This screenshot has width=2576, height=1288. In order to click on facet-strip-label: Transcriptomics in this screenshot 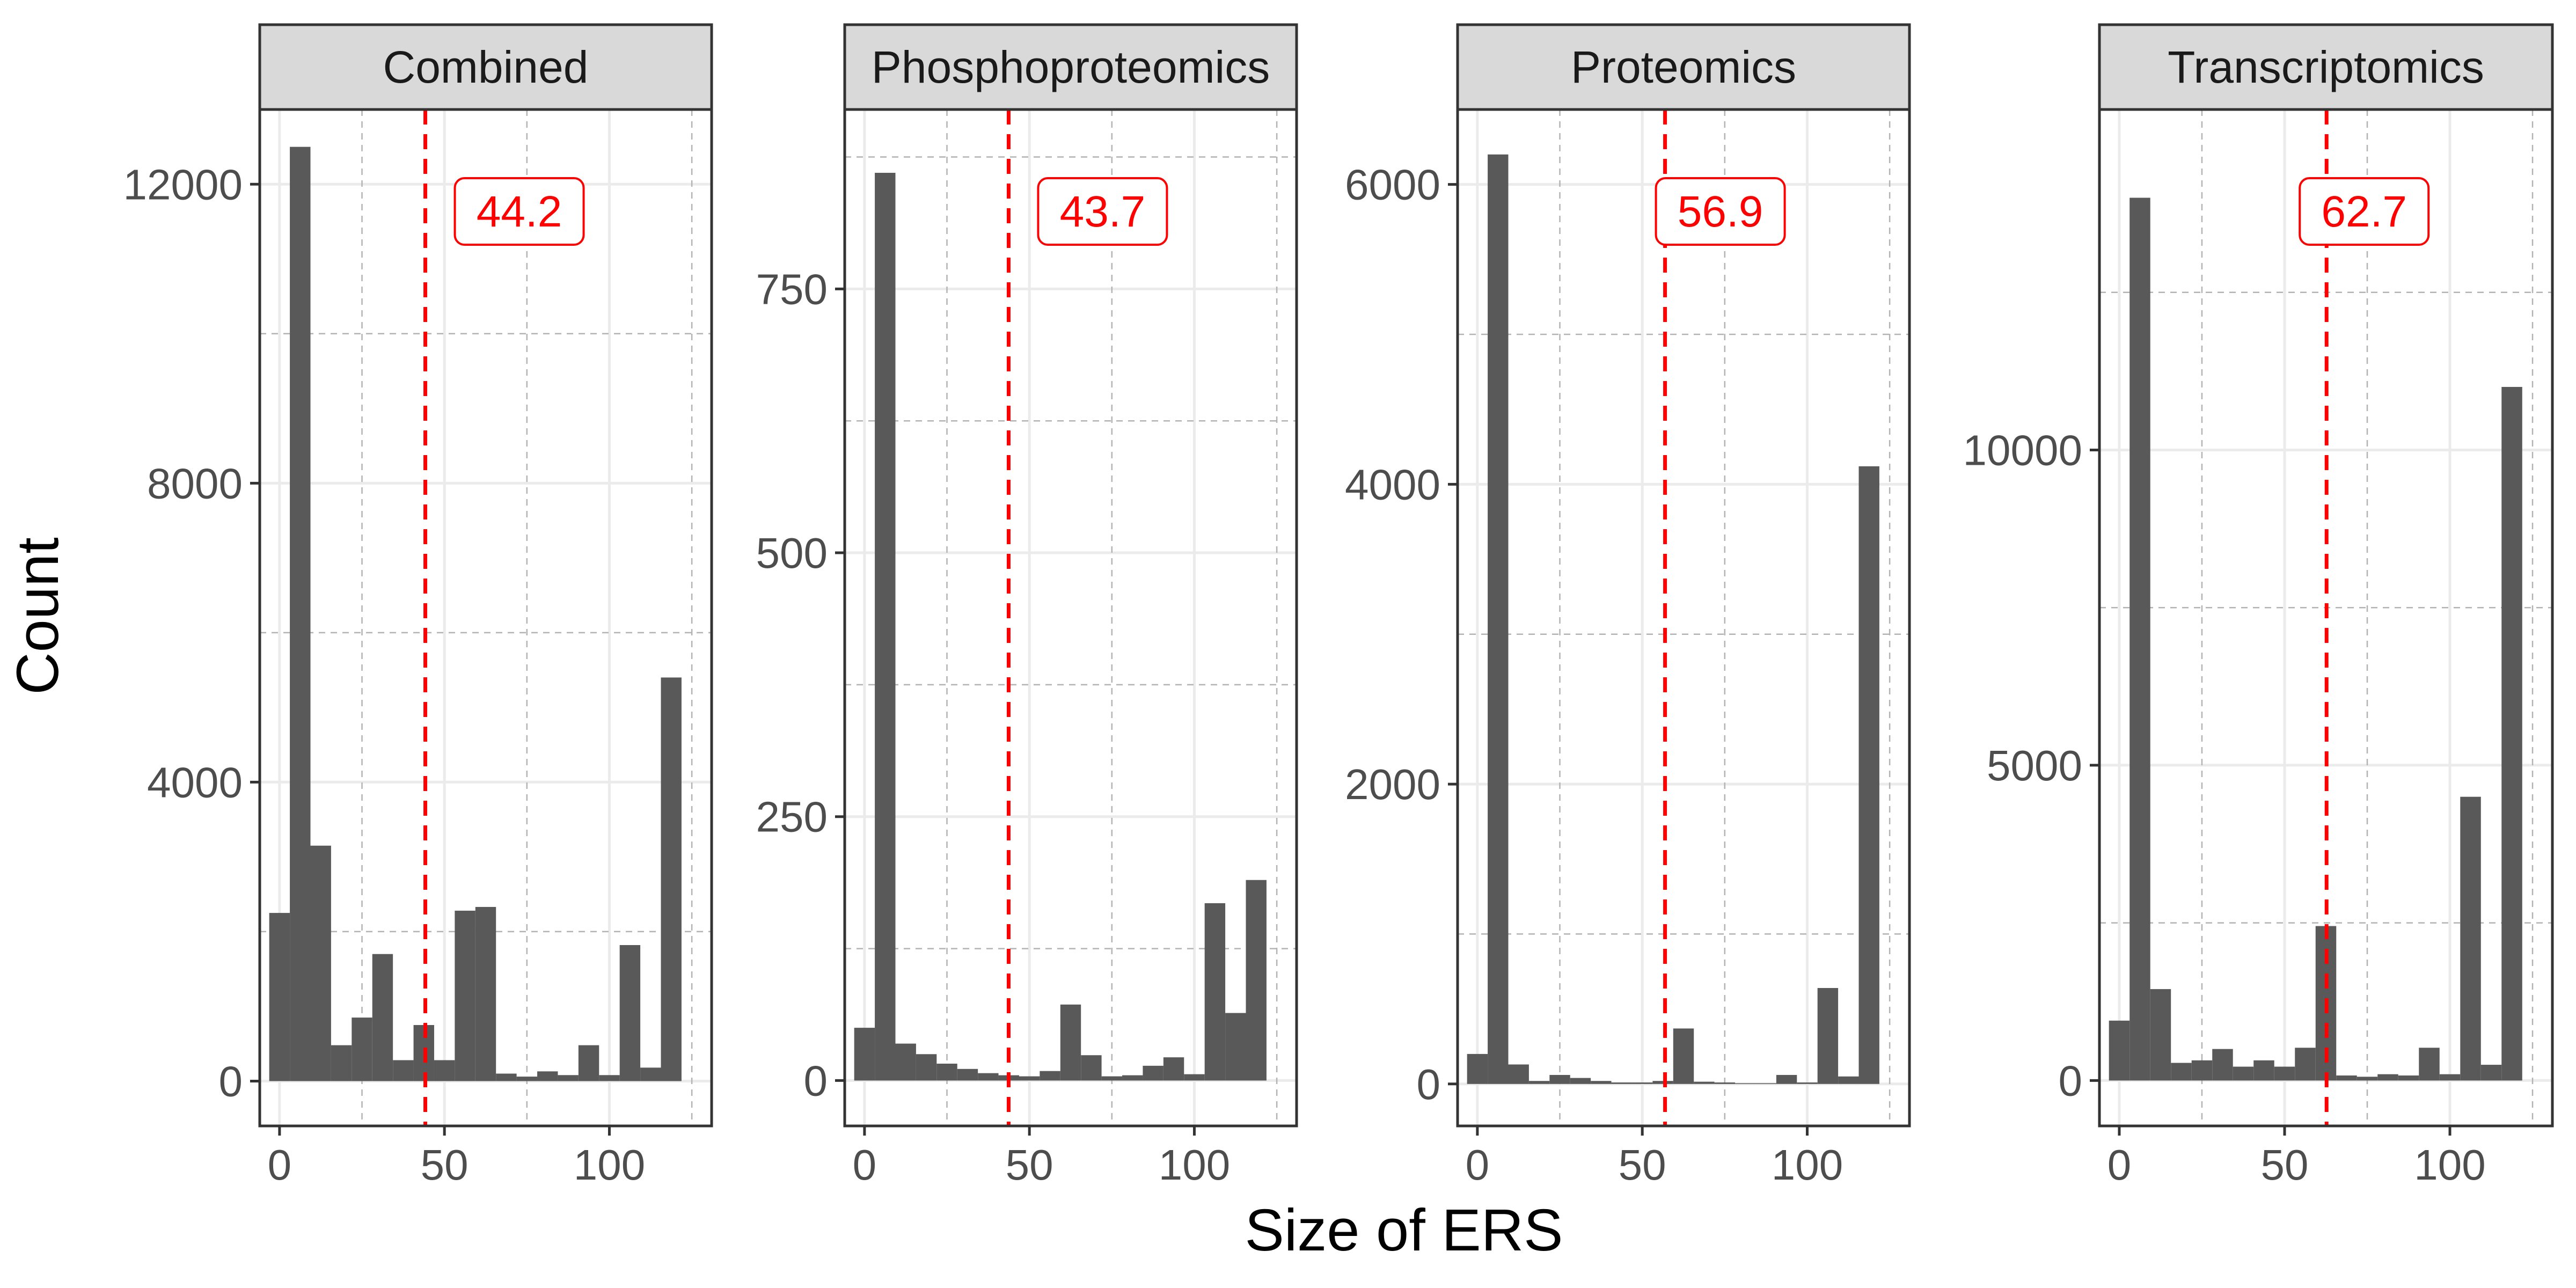, I will do `click(2326, 67)`.